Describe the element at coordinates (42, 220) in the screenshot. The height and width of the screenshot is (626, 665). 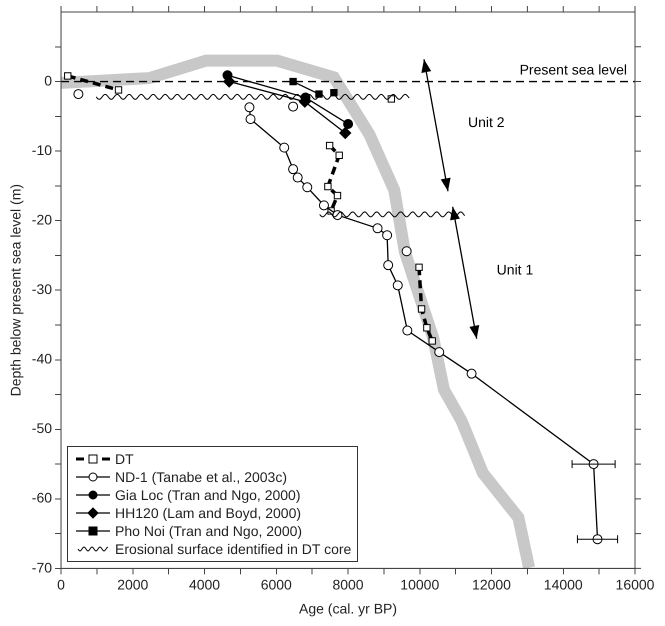
I see `y-tick-label: -20` at that location.